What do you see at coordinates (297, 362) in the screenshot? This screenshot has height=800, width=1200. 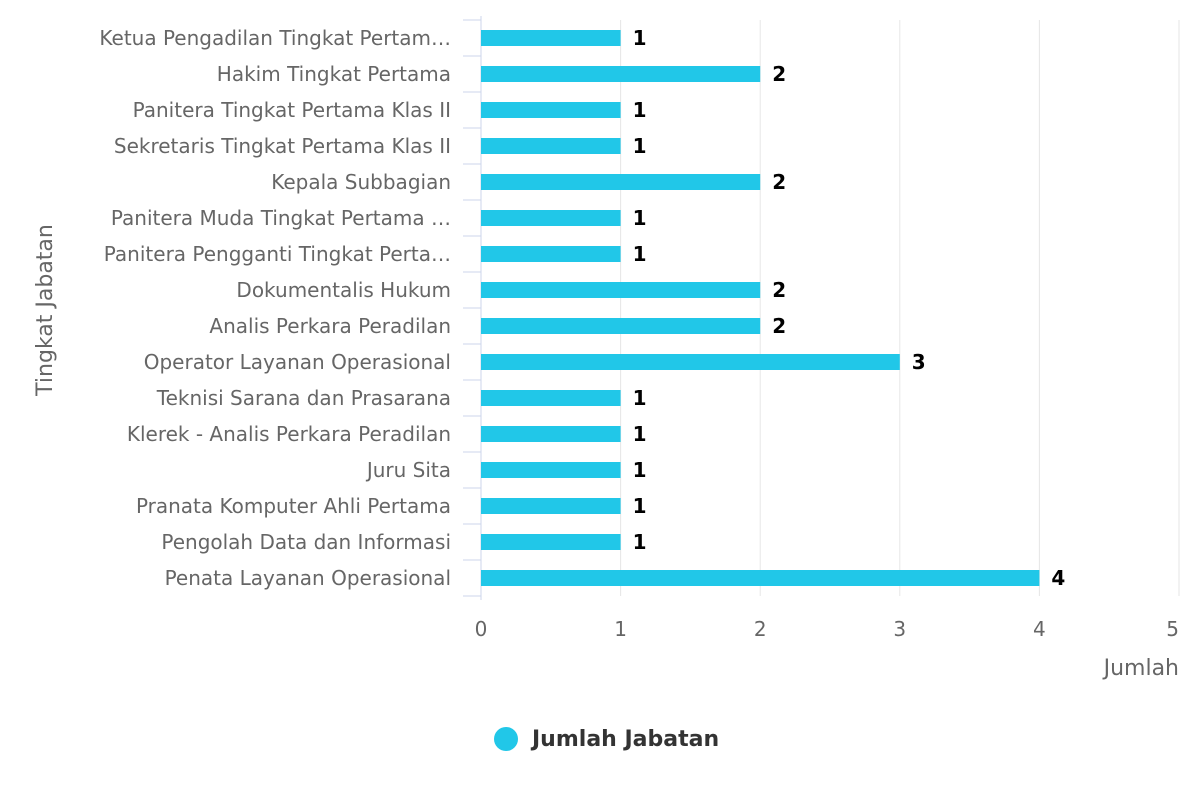 I see `category-label: Operator Layanan Operasional` at bounding box center [297, 362].